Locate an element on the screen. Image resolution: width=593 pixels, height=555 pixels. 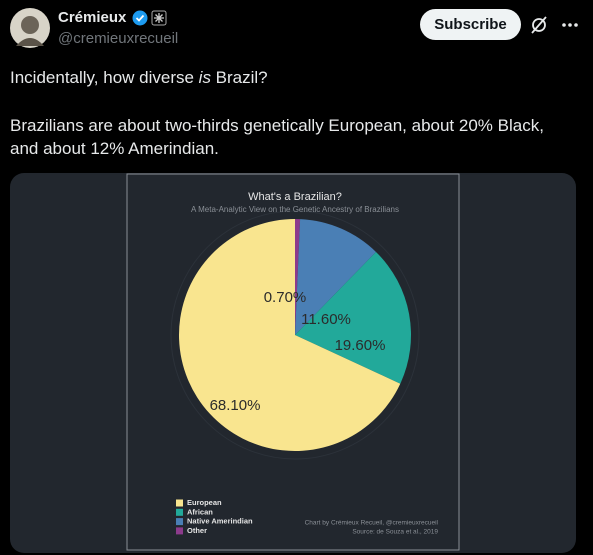
author-handle: @cremieuxrecueil is located at coordinates (118, 38).